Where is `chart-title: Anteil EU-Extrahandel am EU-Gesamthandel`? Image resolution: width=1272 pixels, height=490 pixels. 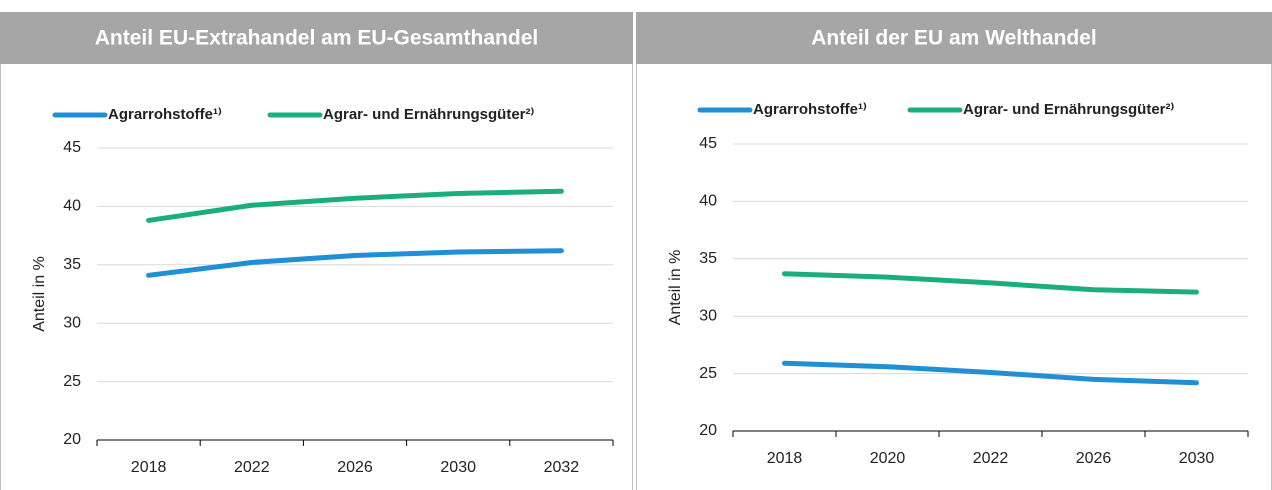
chart-title: Anteil EU-Extrahandel am EU-Gesamthandel is located at coordinates (316, 38).